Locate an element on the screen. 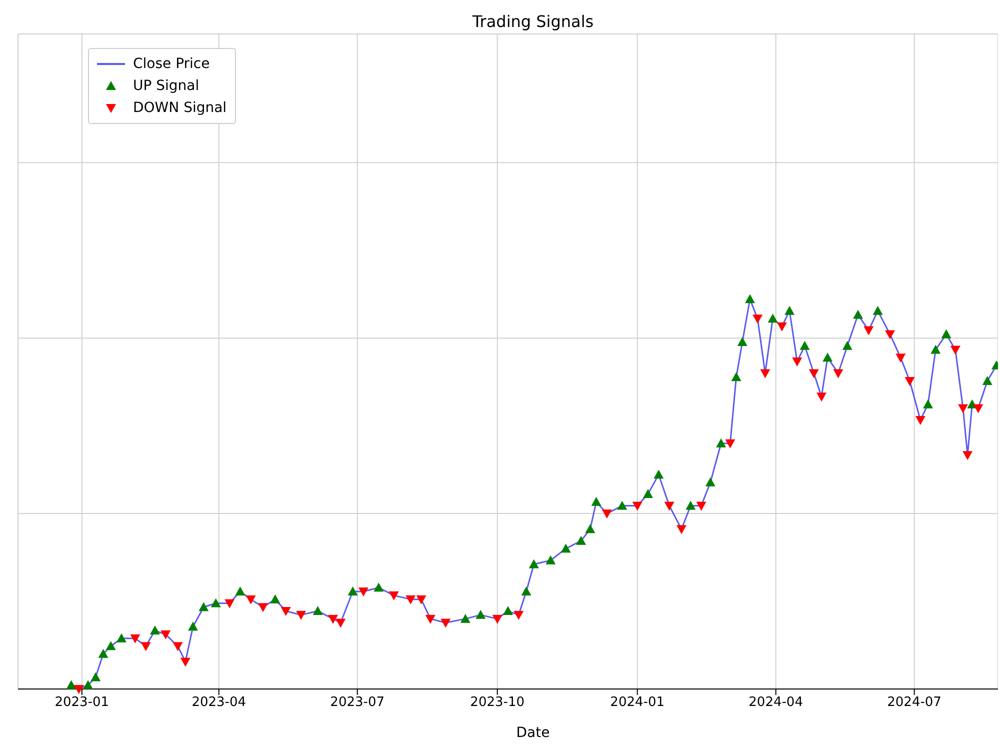 The width and height of the screenshot is (1000, 750). legend-label: DOWN Signal is located at coordinates (180, 108).